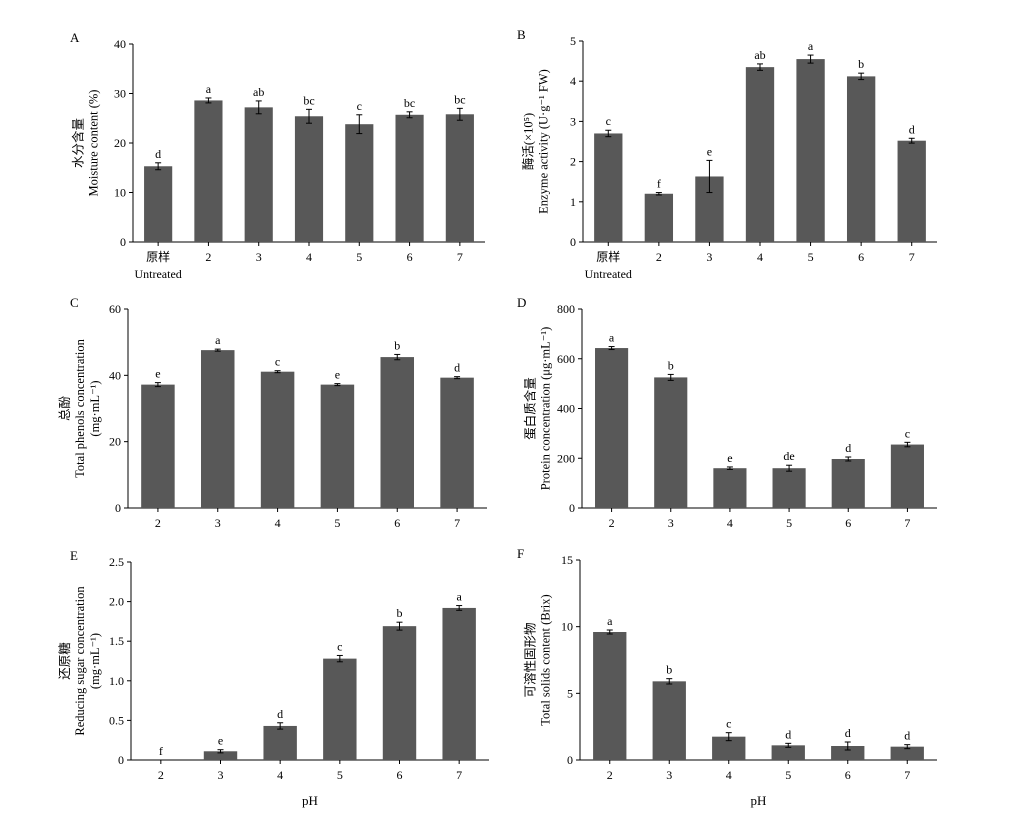 The width and height of the screenshot is (1010, 829). I want to click on y-tick-label: 30, so click(120, 94).